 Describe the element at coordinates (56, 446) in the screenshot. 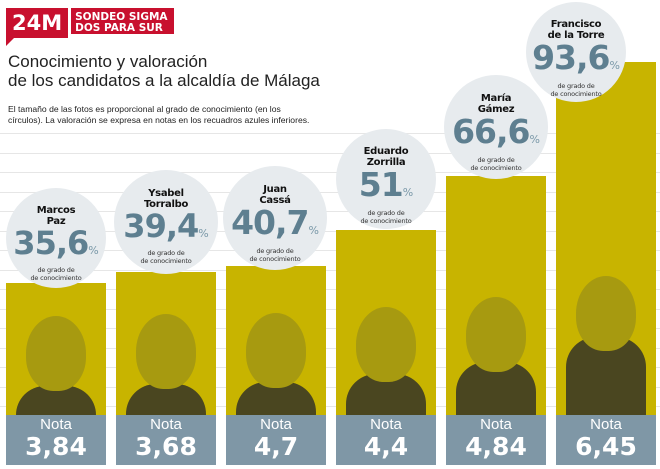

I see `nota-value: 3,84` at that location.